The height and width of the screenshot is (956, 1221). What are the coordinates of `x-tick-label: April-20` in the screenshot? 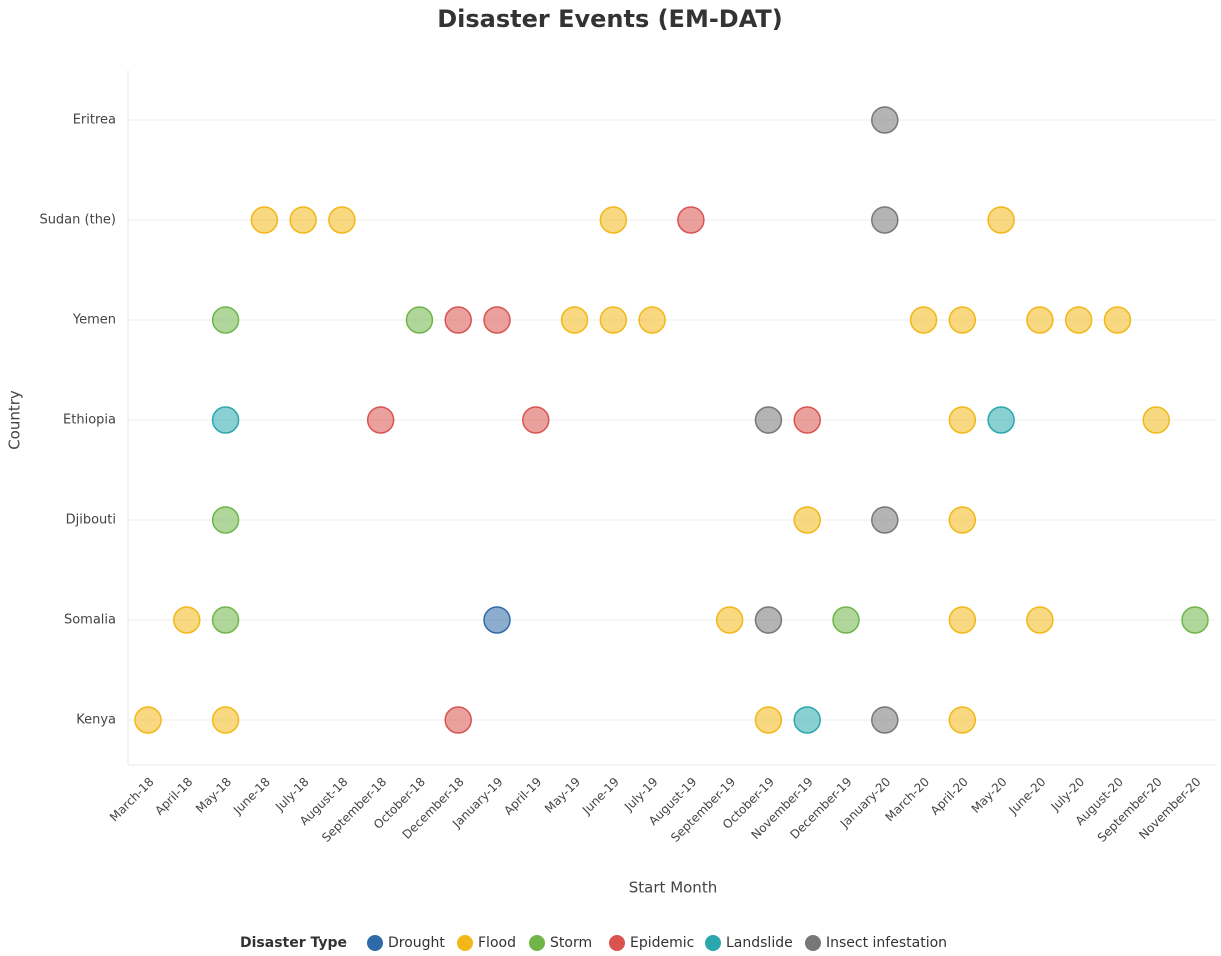 It's located at (949, 796).